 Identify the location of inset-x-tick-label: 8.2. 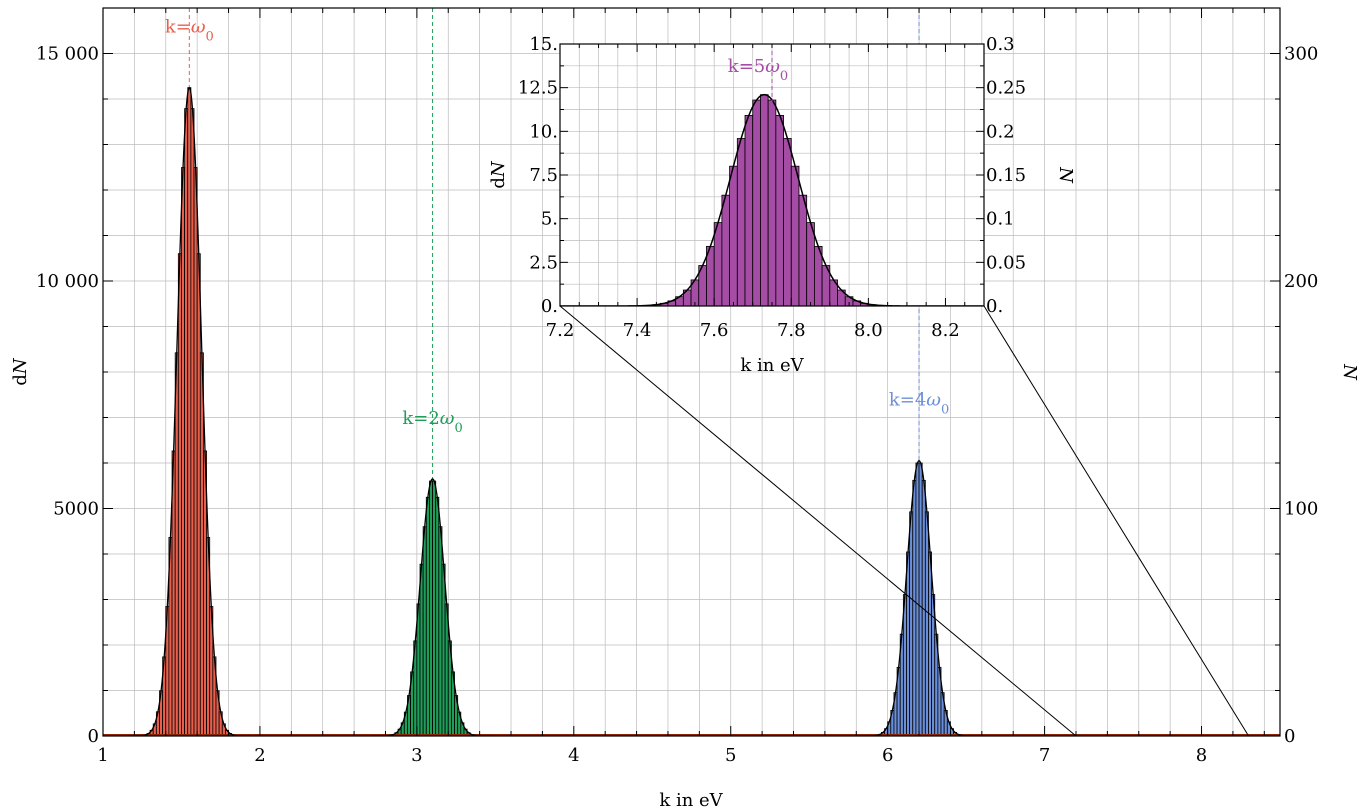
(945, 330).